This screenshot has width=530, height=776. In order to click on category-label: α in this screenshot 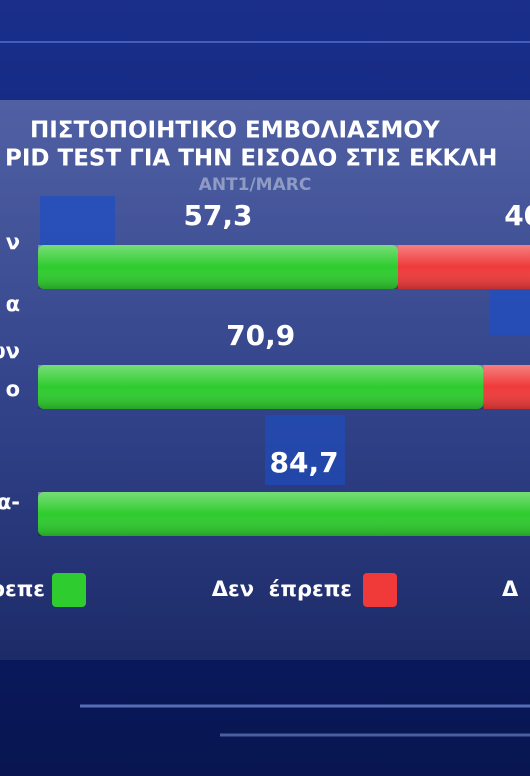, I will do `click(13, 304)`.